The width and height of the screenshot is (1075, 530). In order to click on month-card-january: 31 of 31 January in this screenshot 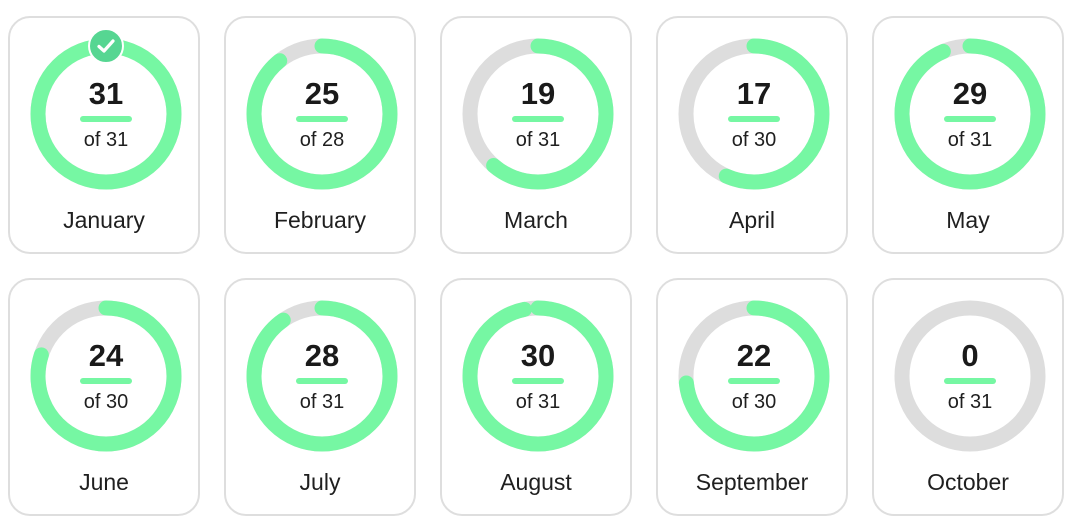, I will do `click(104, 135)`.